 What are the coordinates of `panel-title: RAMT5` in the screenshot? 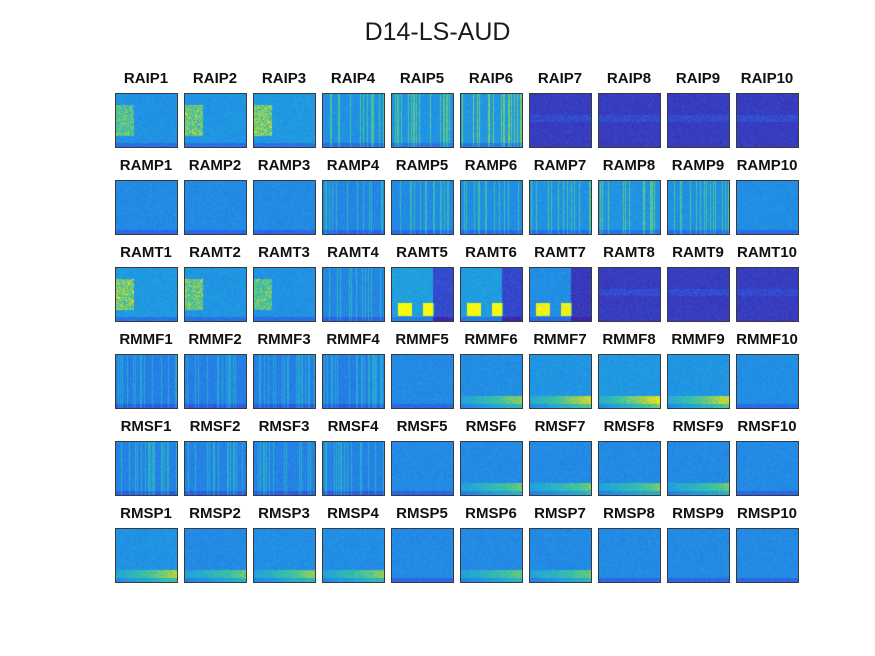 It's located at (422, 252).